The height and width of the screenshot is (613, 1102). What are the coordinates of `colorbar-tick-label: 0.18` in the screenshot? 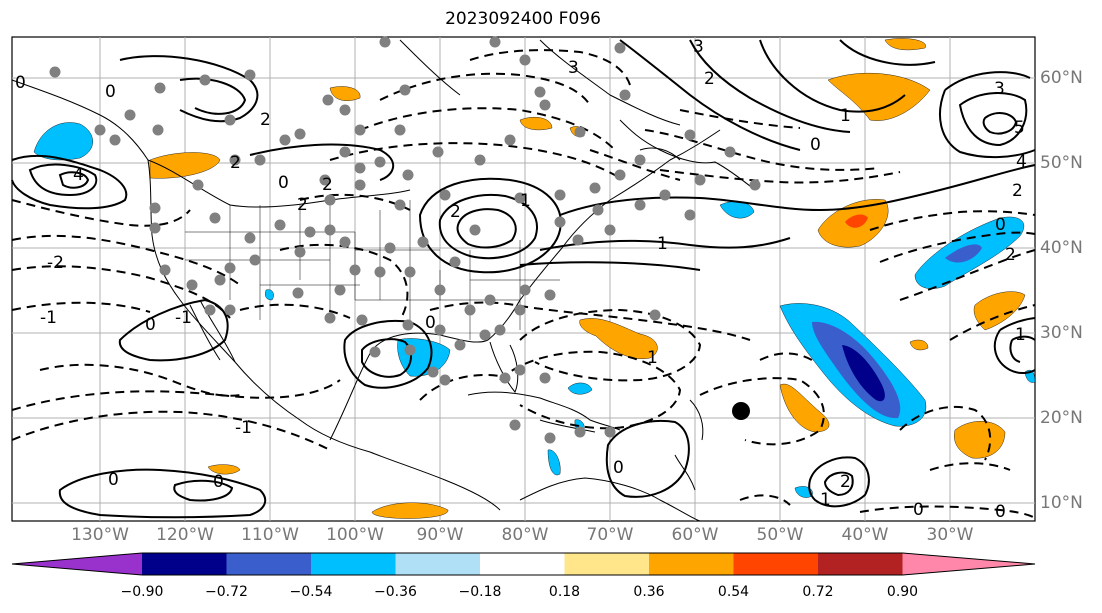 It's located at (564, 592).